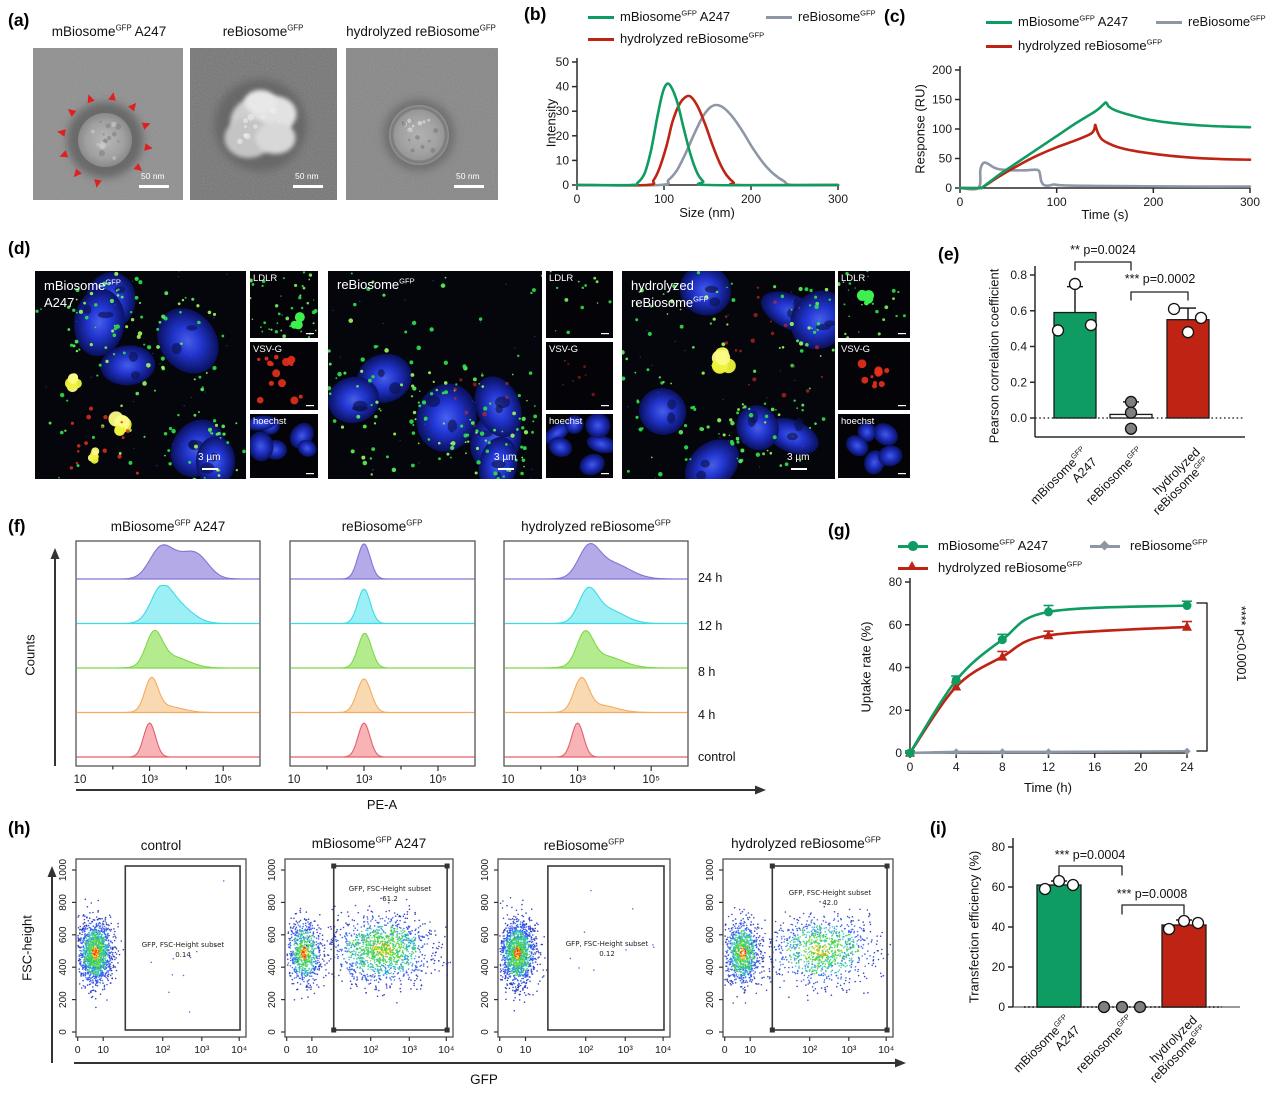 The width and height of the screenshot is (1269, 1104). I want to click on f-title-1: mBiosomeGFP A247, so click(168, 526).